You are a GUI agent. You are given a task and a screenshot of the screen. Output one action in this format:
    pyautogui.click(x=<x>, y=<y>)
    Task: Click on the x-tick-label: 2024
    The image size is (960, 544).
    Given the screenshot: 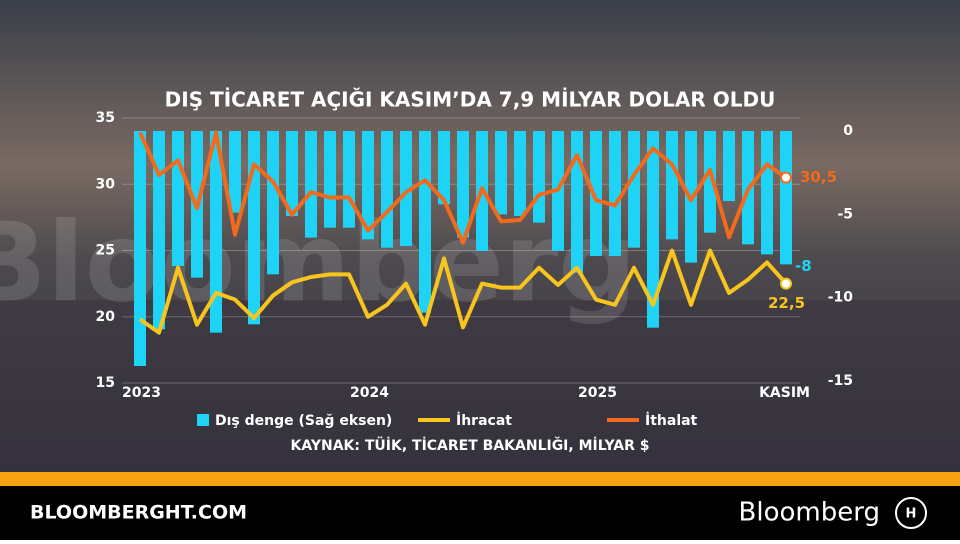 What is the action you would take?
    pyautogui.click(x=369, y=393)
    